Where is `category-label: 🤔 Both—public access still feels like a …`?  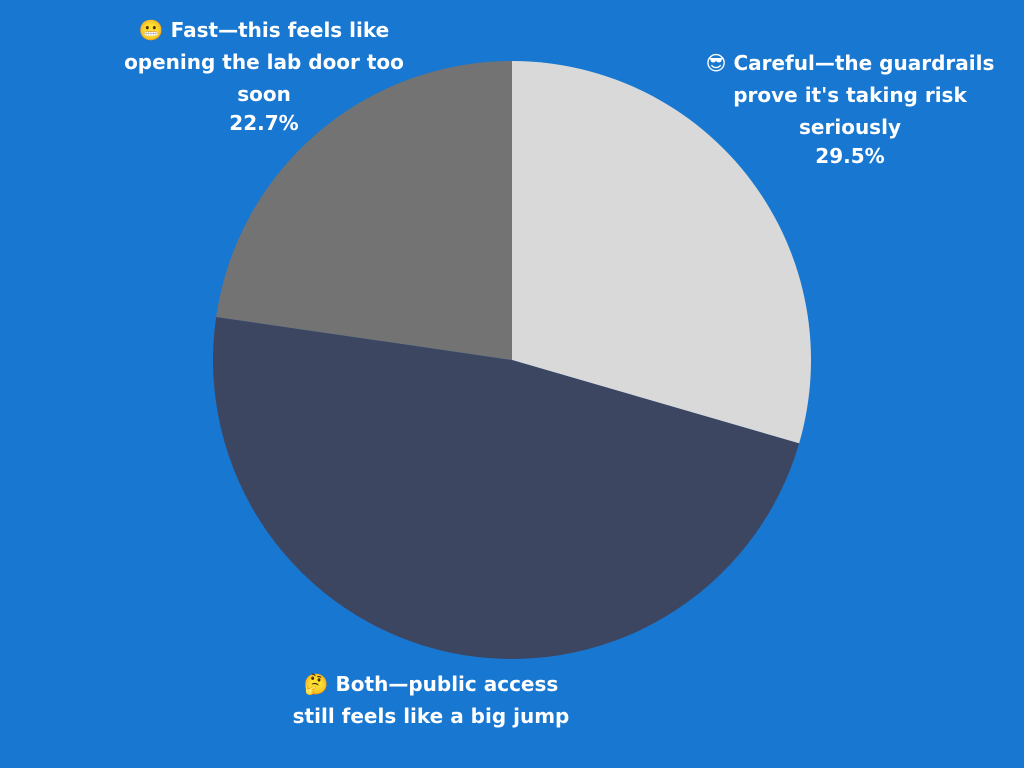 category-label: 🤔 Both—public access still feels like a … is located at coordinates (431, 700).